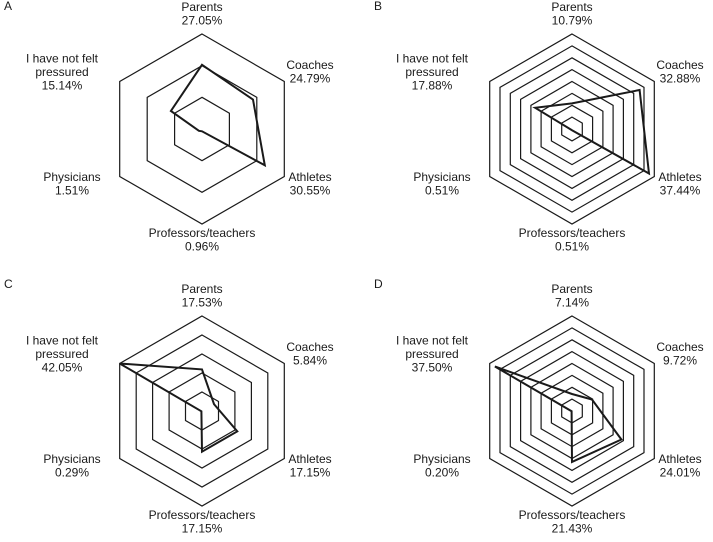 This screenshot has height=542, width=713. Describe the element at coordinates (8, 6) in the screenshot. I see `panel-letter: A` at that location.